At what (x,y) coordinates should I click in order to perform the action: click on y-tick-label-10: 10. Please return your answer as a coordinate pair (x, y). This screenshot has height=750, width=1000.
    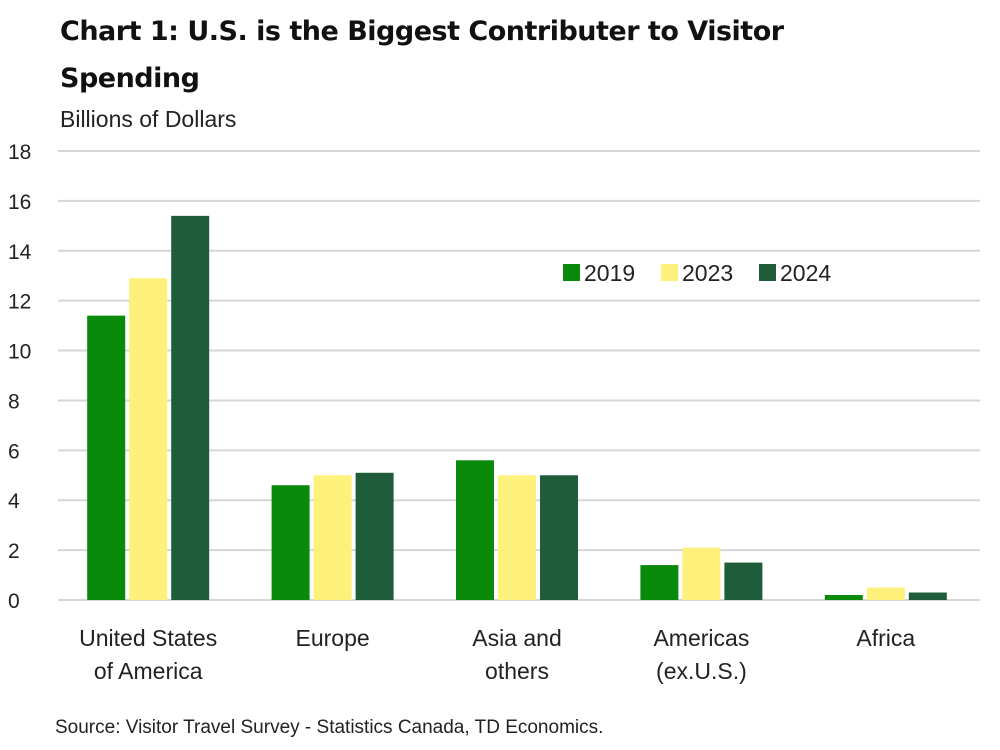
    Looking at the image, I should click on (19, 352).